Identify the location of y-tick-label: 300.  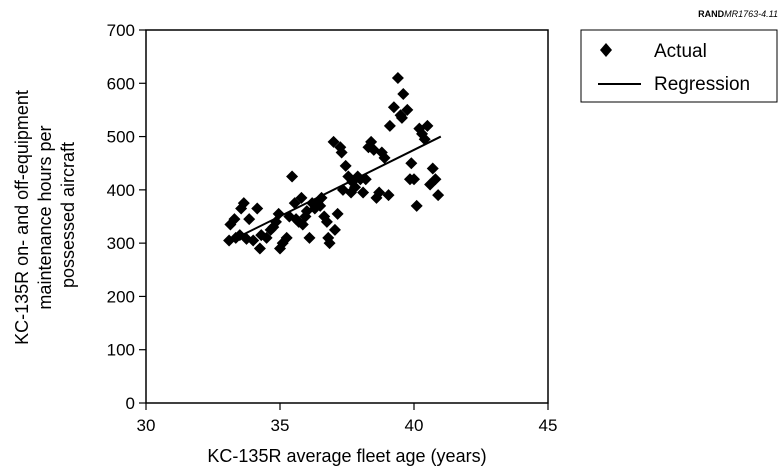
(121, 243).